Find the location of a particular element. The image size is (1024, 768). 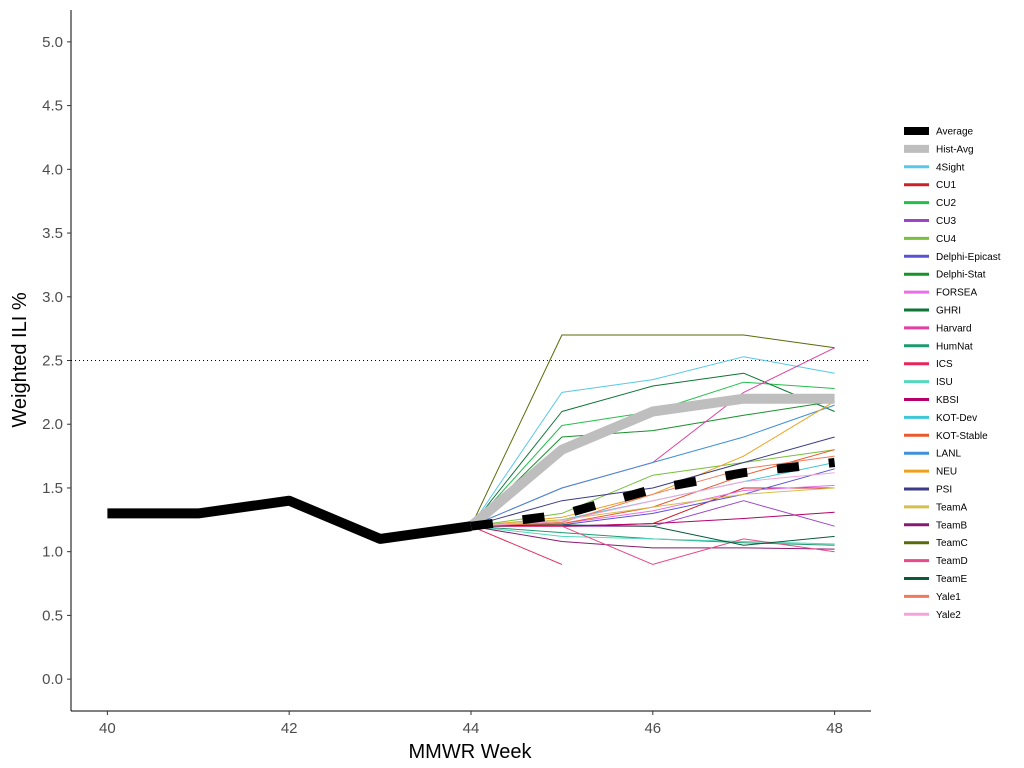

legend-label-cu4: CU4 is located at coordinates (946, 239).